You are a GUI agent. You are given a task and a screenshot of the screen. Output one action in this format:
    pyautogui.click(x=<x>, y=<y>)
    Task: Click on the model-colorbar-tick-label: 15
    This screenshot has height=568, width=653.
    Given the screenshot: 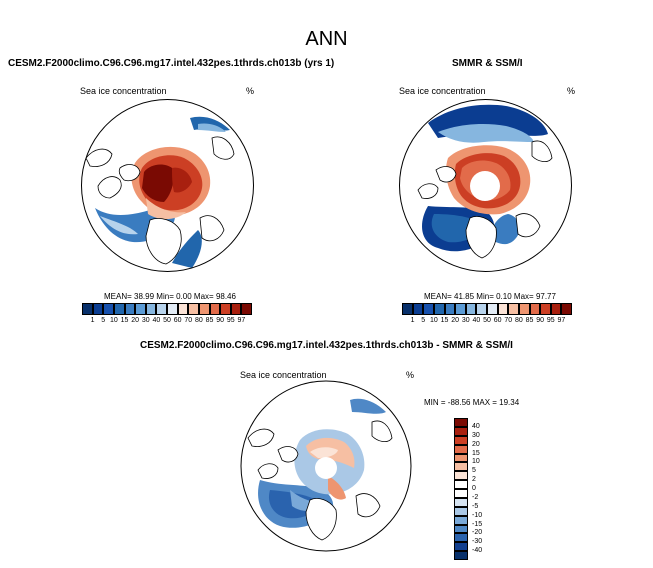 What is the action you would take?
    pyautogui.click(x=124, y=320)
    